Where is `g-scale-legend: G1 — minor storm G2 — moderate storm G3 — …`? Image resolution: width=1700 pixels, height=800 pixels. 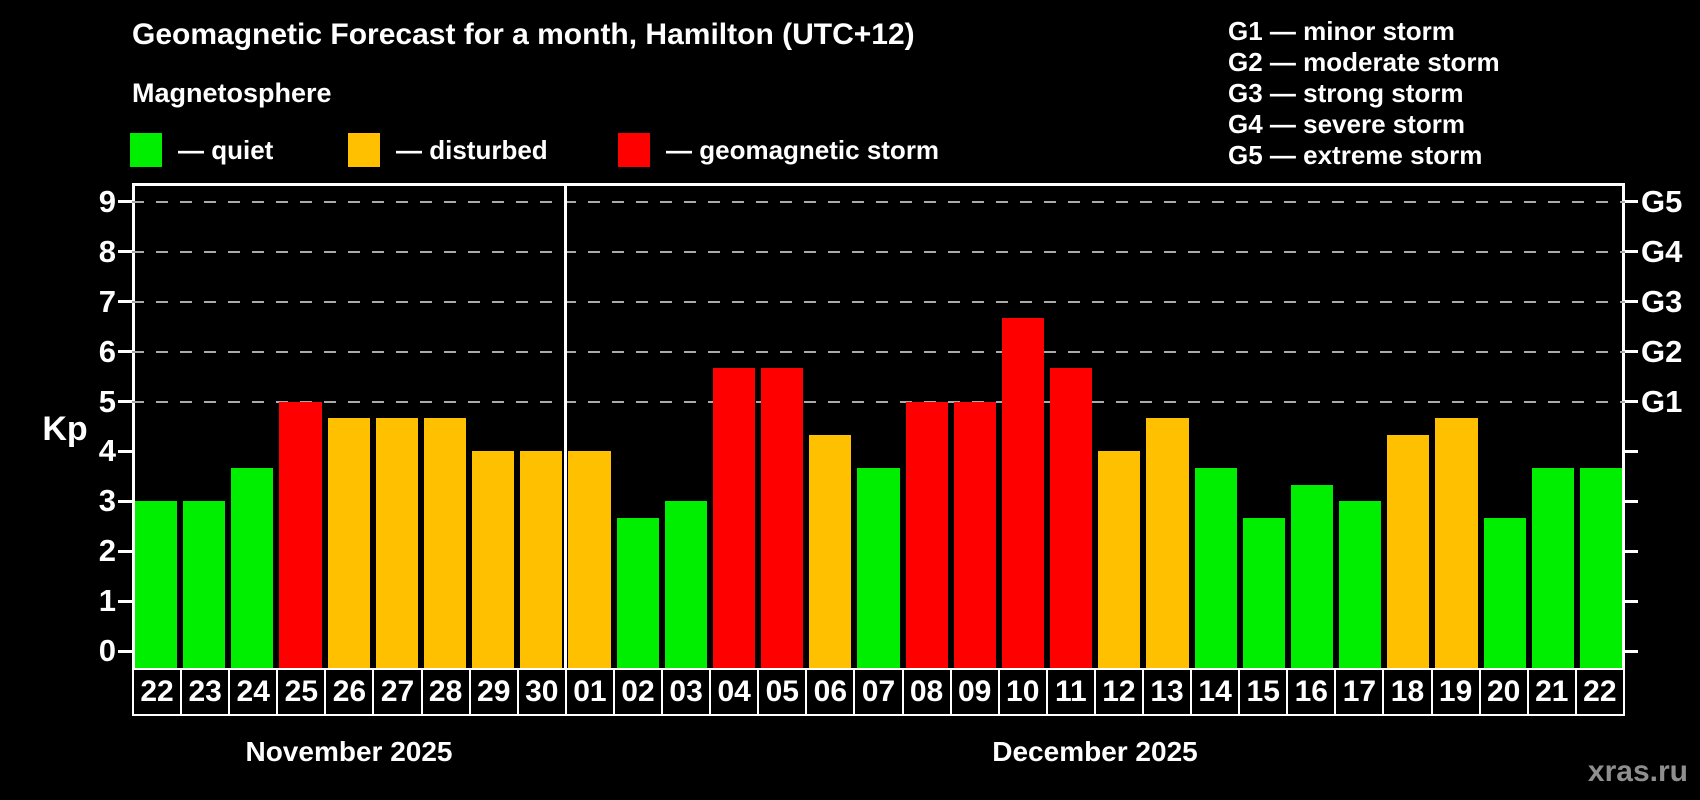 g-scale-legend: G1 — minor storm G2 — moderate storm G3 — … is located at coordinates (1364, 93).